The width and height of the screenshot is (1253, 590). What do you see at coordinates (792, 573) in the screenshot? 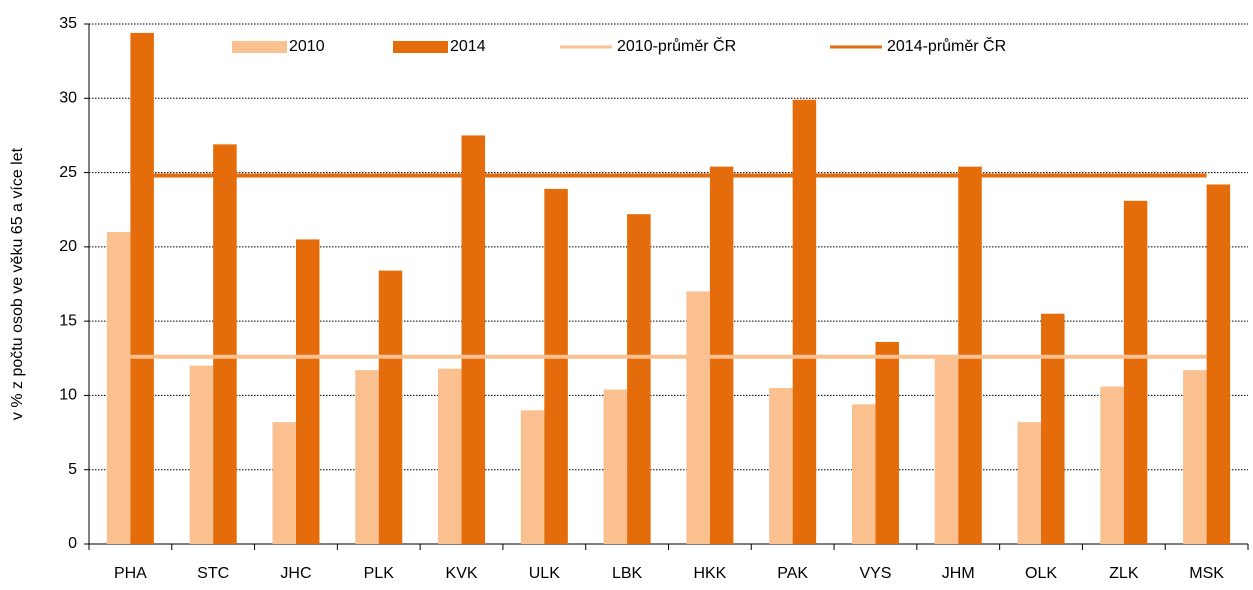
I see `x-tick-label: PAK` at bounding box center [792, 573].